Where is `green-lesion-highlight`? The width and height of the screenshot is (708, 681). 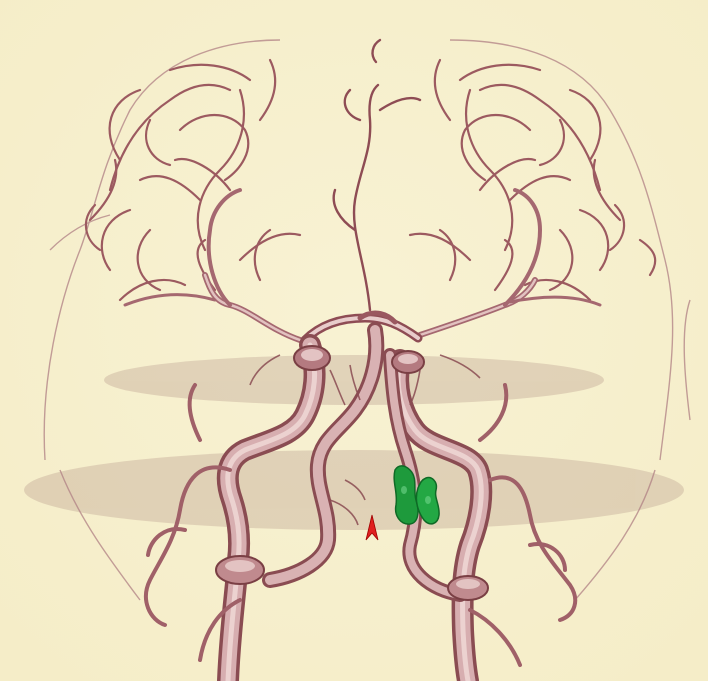 green-lesion-highlight is located at coordinates (416, 495).